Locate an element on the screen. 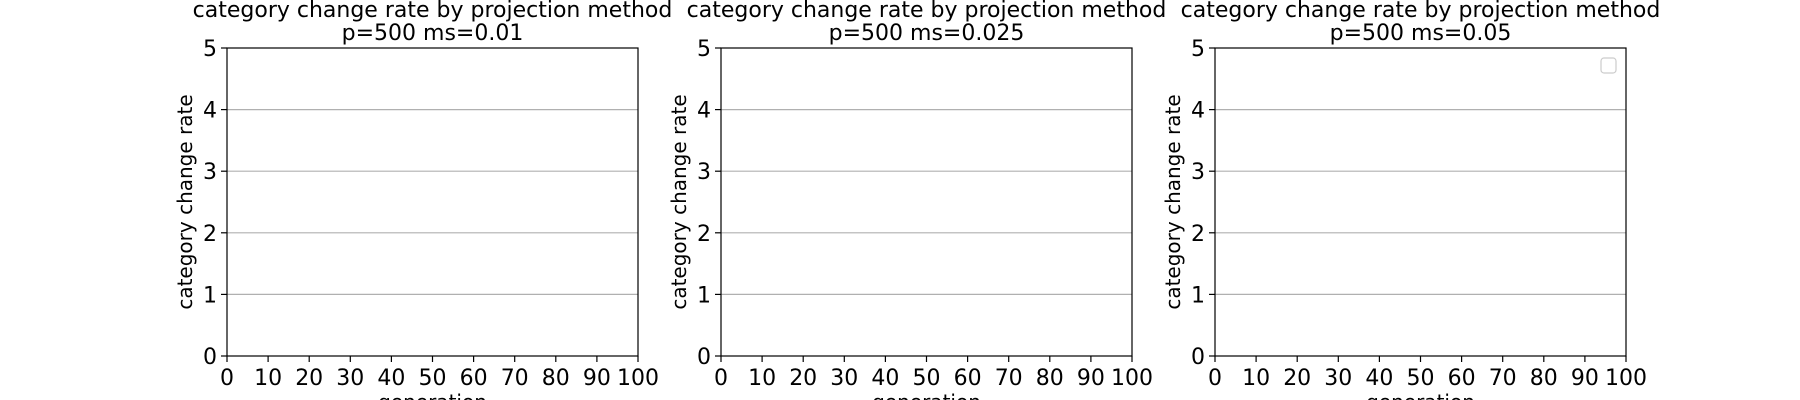  chart-title-line-2: p=500 ms=0.05 is located at coordinates (1421, 33).